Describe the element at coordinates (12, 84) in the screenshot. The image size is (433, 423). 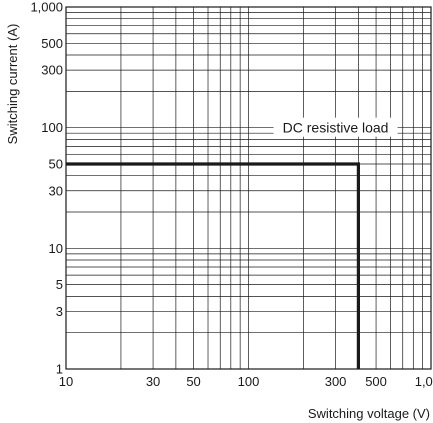
I see `y-axis-label: Switching current (A)` at that location.